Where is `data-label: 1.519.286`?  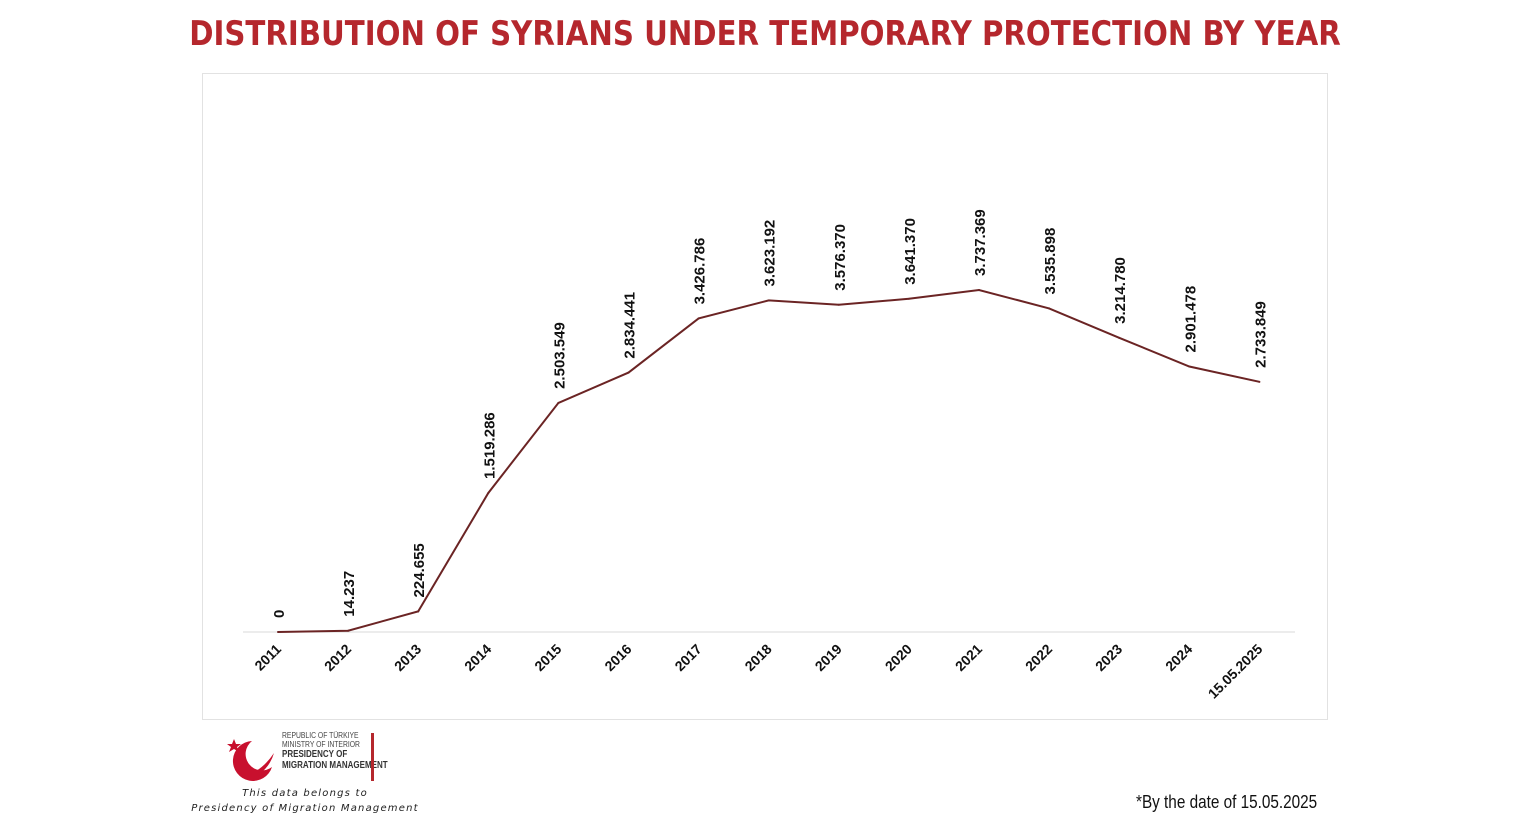 data-label: 1.519.286 is located at coordinates (489, 445).